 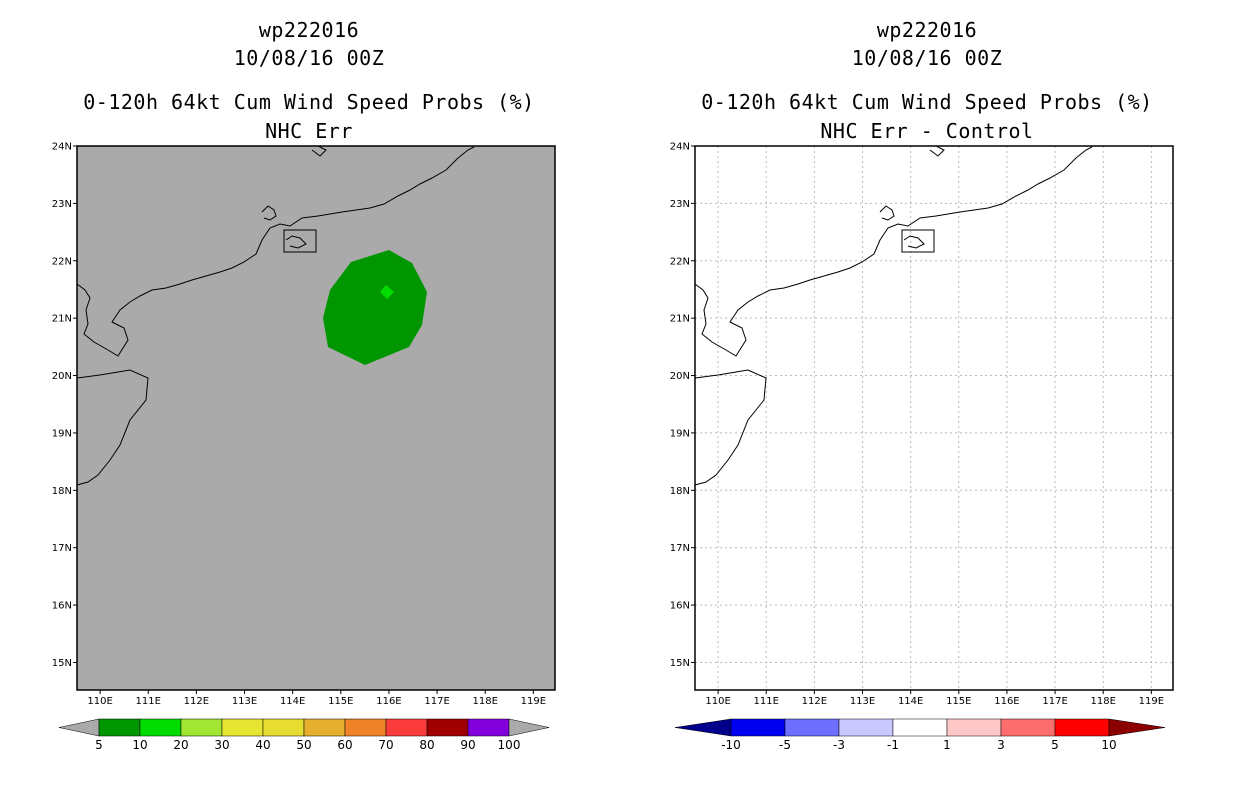 I want to click on right-lon-label-5: 115E, so click(x=958, y=701).